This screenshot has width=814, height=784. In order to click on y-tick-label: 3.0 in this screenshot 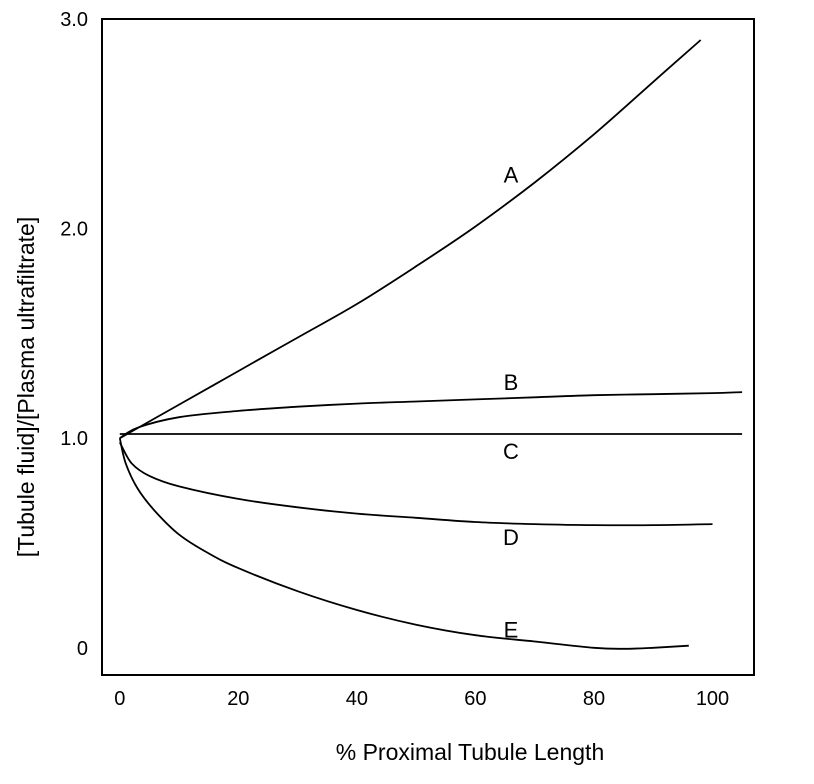, I will do `click(74, 20)`.